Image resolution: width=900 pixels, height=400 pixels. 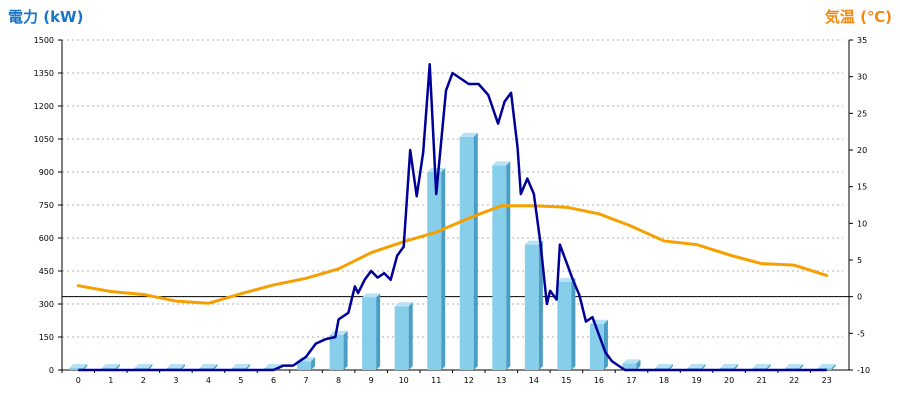 I want to click on x-tick-label: 12, so click(x=469, y=380).